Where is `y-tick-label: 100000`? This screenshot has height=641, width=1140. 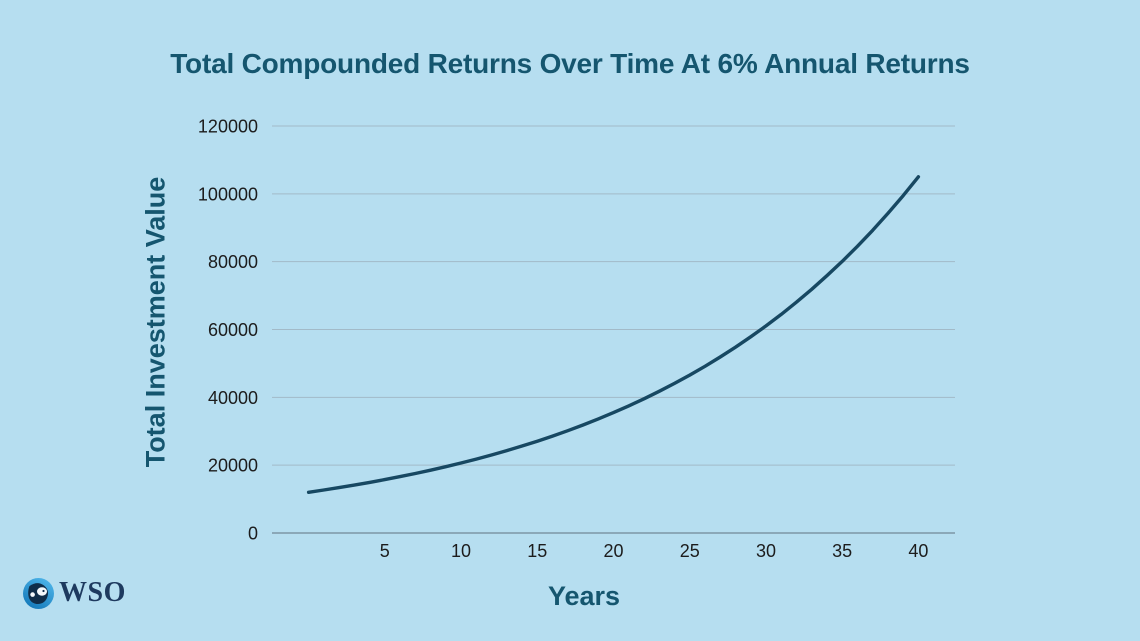 y-tick-label: 100000 is located at coordinates (228, 194).